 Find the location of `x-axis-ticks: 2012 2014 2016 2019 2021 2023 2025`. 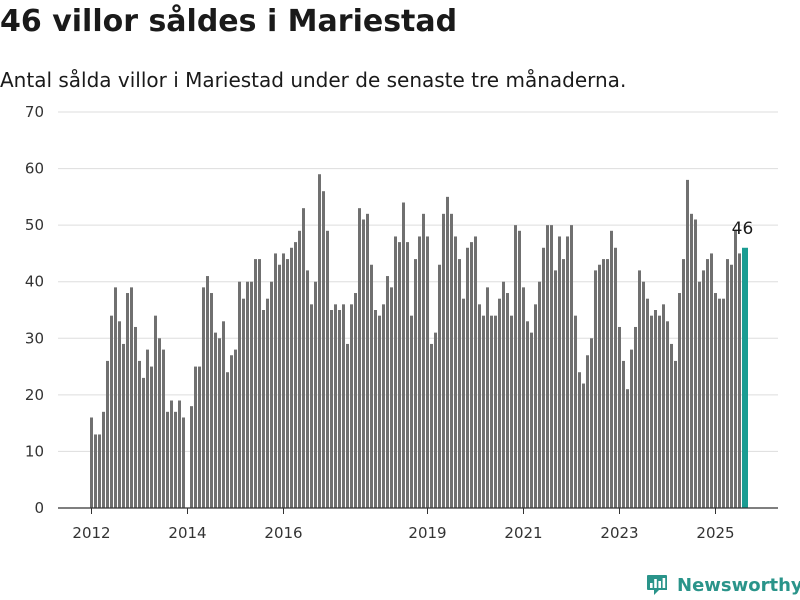

x-axis-ticks: 2012 2014 2016 2019 2021 2023 2025 is located at coordinates (403, 525).